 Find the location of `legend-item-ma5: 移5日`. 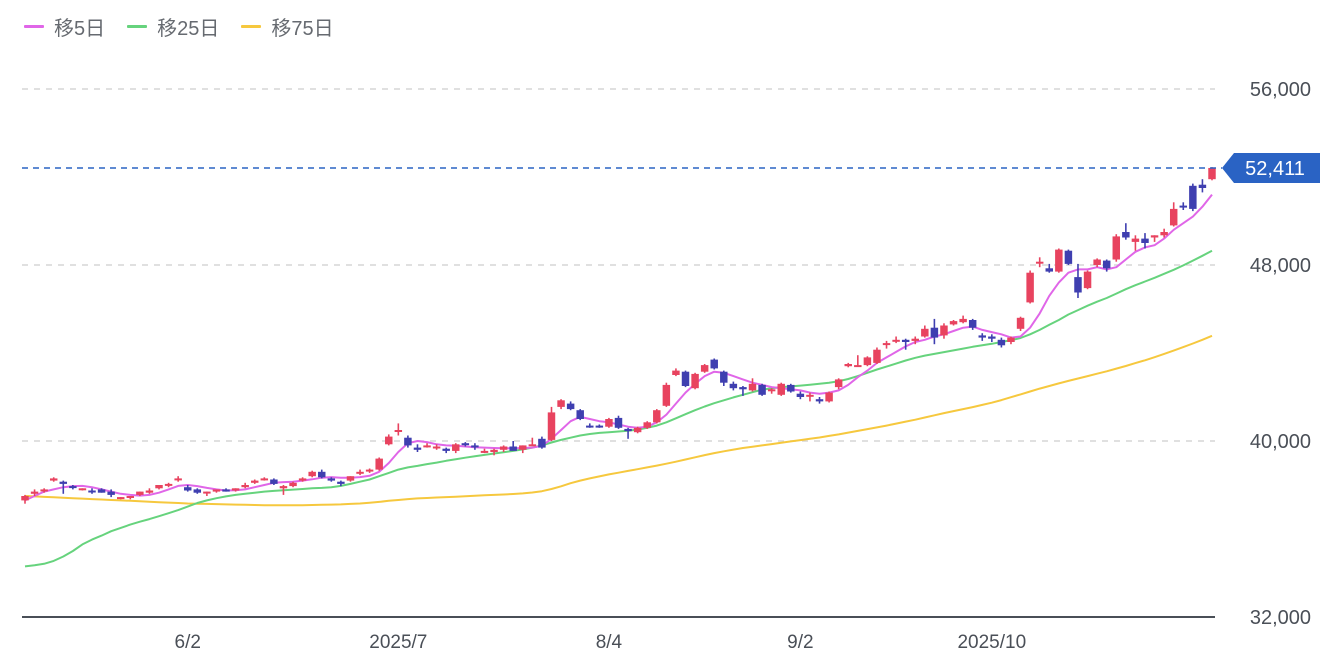

legend-item-ma5: 移5日 is located at coordinates (64, 26).